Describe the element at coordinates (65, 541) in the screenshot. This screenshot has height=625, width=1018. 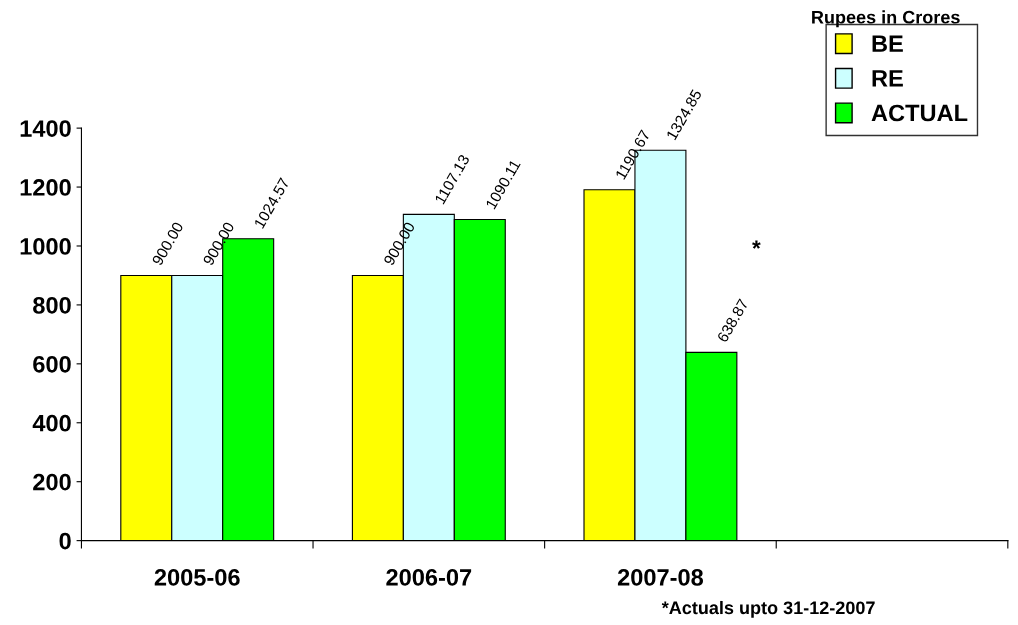
I see `y-tick-label: 0` at that location.